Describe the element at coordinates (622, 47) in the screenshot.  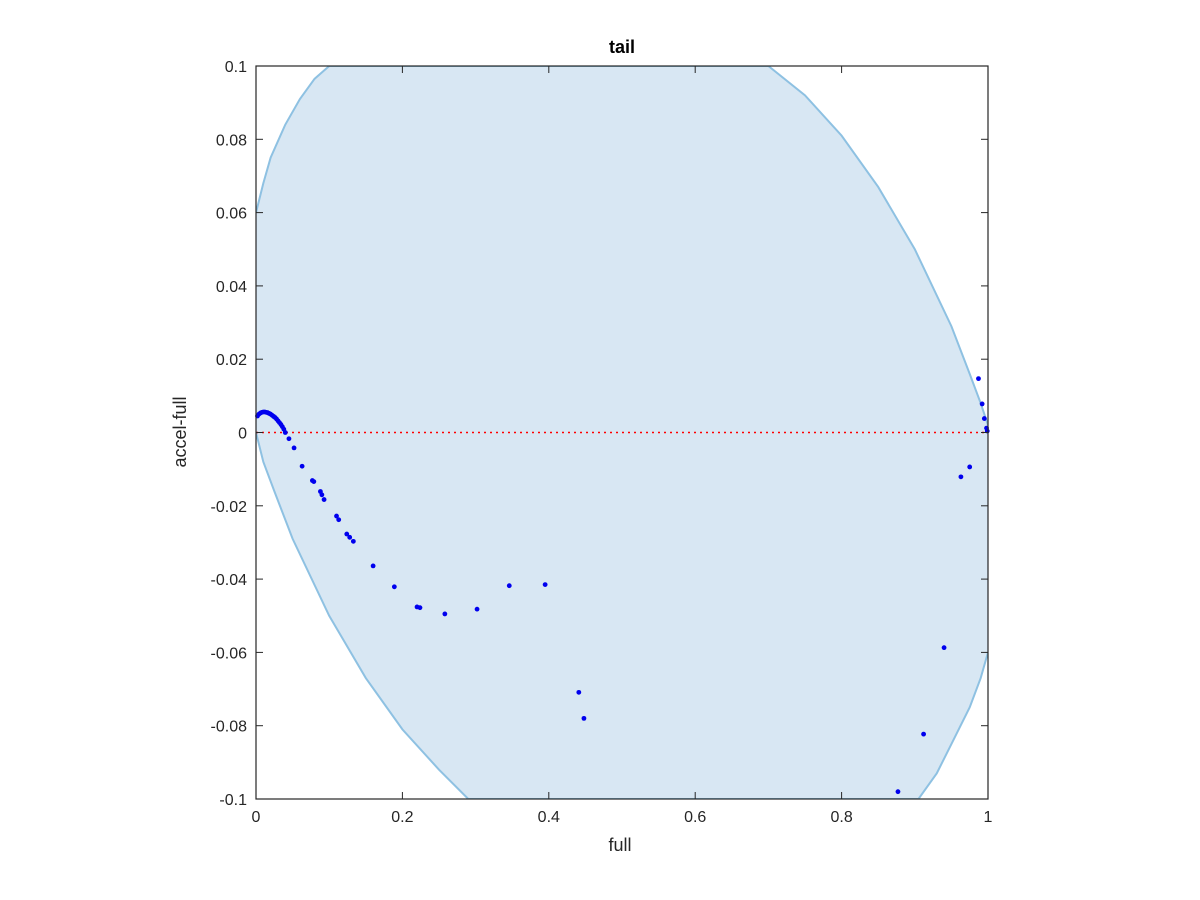
I see `chart-title: tail` at that location.